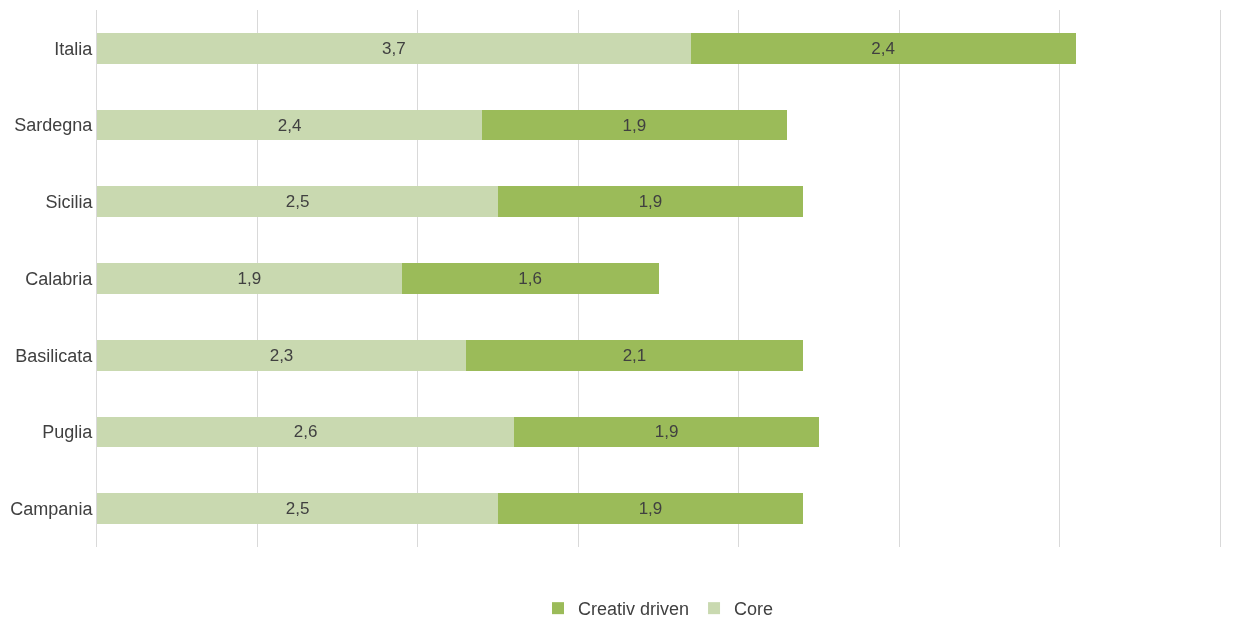  I want to click on y-tick-label: Sardegna, so click(54, 125).